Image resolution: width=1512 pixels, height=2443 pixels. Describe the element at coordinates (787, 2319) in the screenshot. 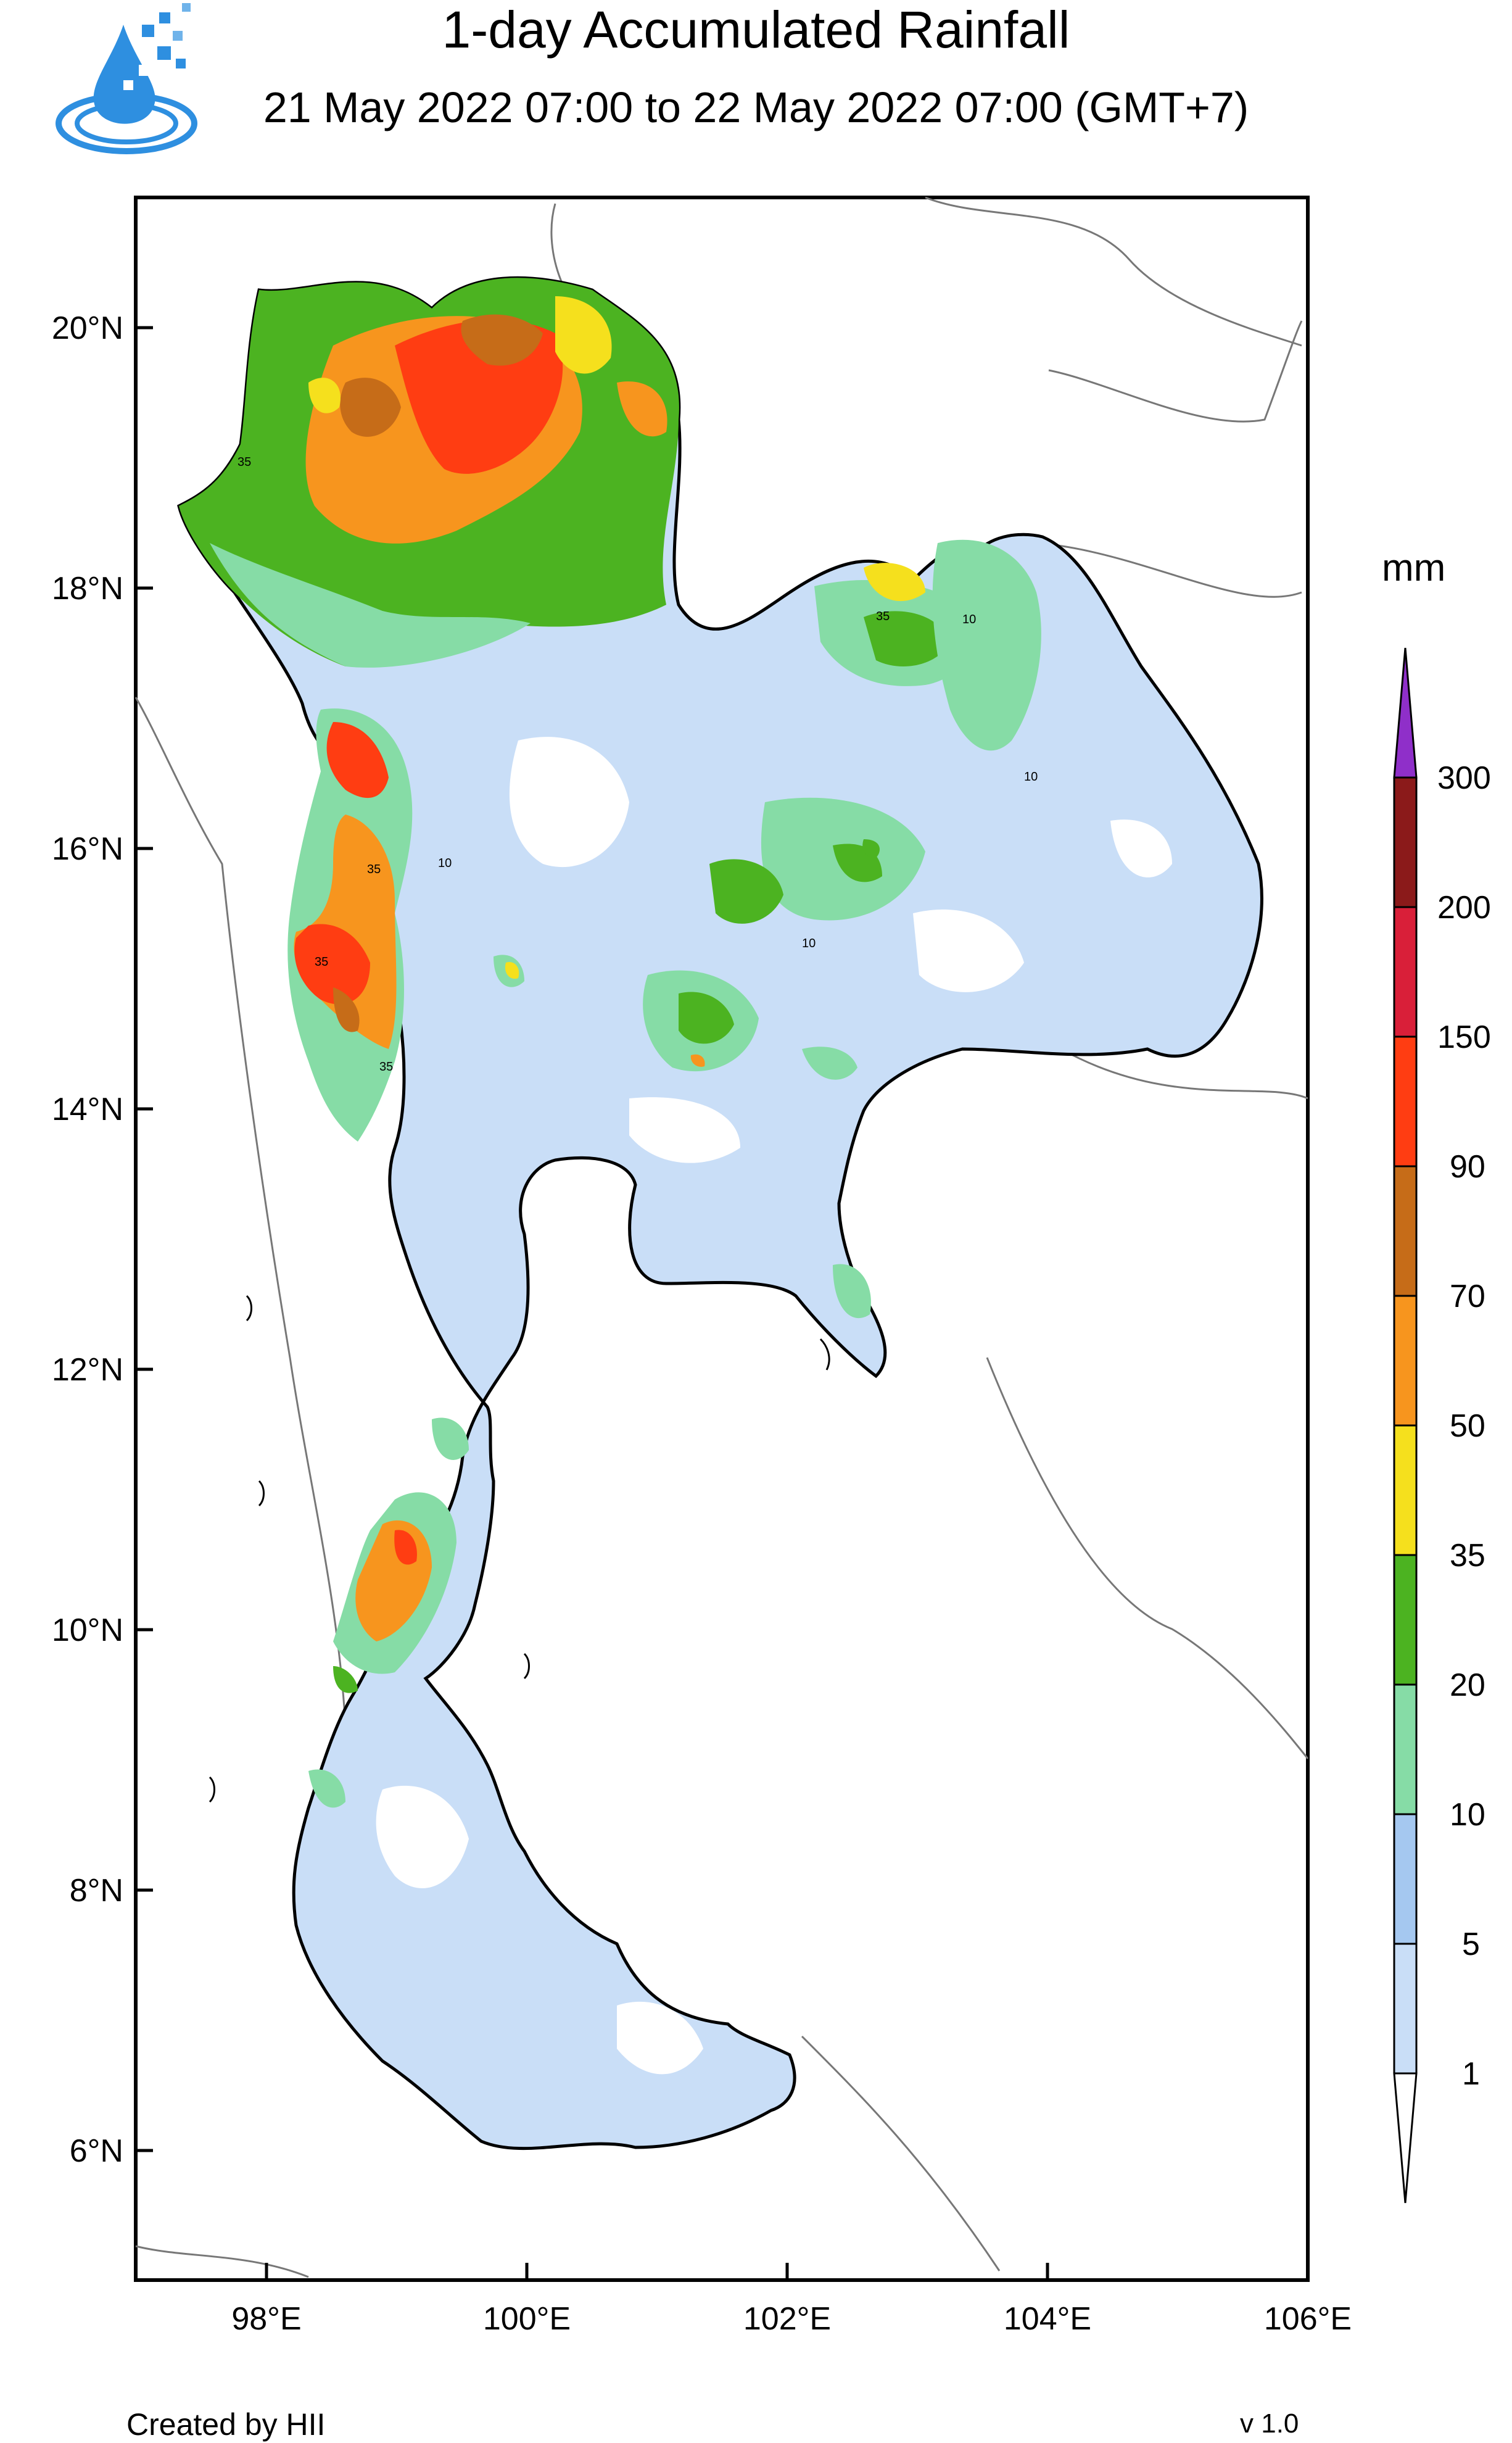

I see `lon-tick-label: 102°E` at that location.